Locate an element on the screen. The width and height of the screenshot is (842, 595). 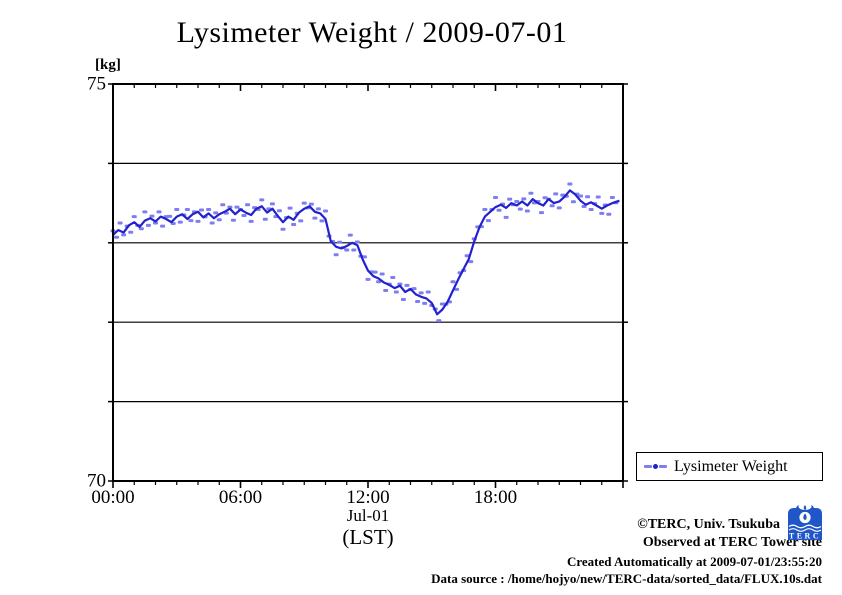
legend: Lysimeter Weight is located at coordinates (729, 466).